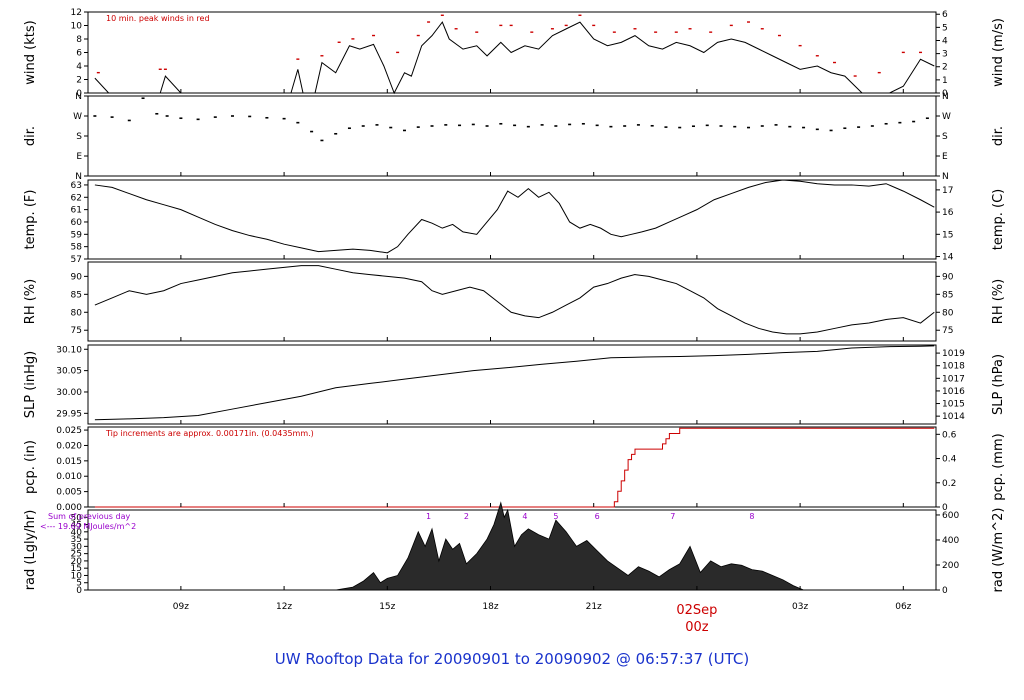 This screenshot has width=1024, height=700. Describe the element at coordinates (945, 157) in the screenshot. I see `y-tick-label-right: E` at that location.